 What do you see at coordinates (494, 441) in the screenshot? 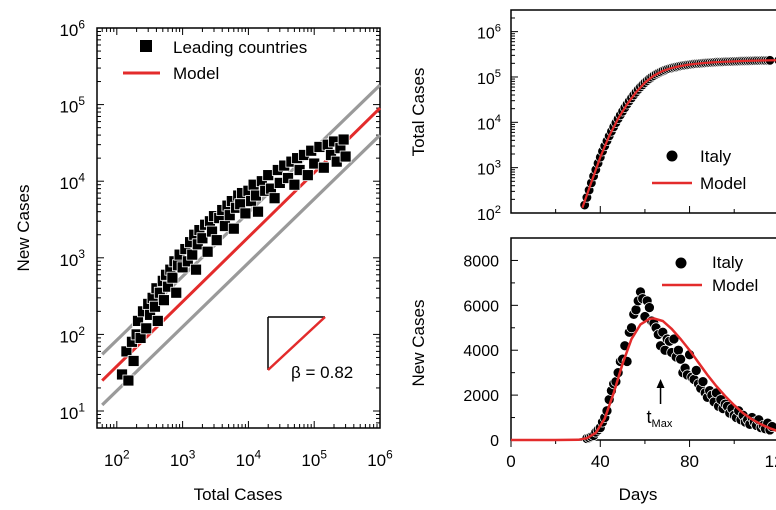
I see `panel-c-y-tick-label: 0` at bounding box center [494, 441].